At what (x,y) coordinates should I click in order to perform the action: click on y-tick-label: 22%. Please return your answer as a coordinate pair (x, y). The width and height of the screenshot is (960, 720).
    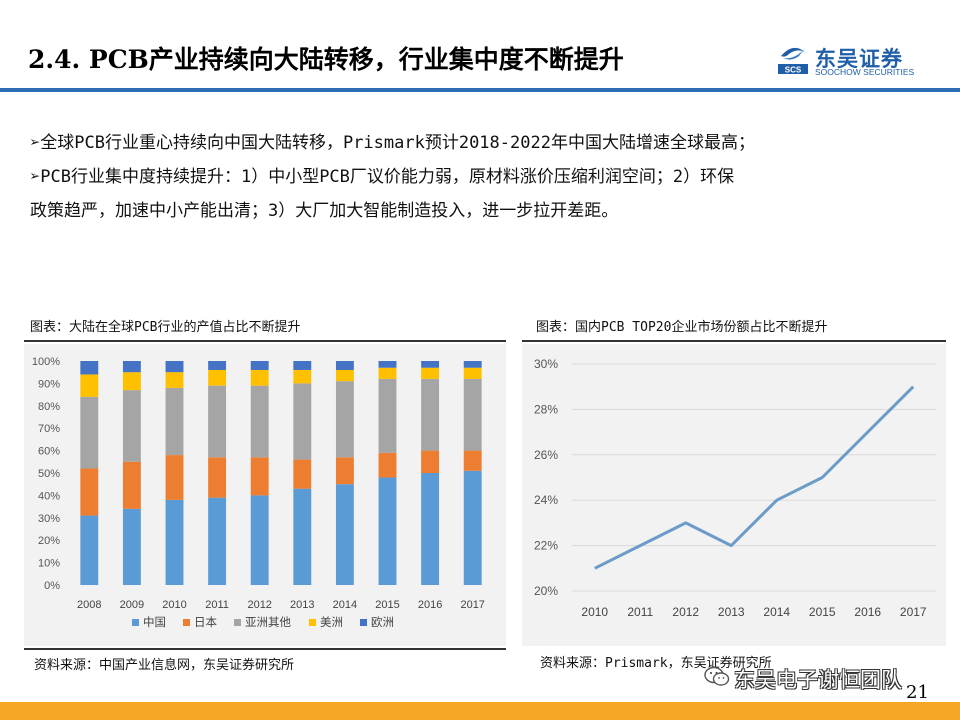
    Looking at the image, I should click on (546, 546).